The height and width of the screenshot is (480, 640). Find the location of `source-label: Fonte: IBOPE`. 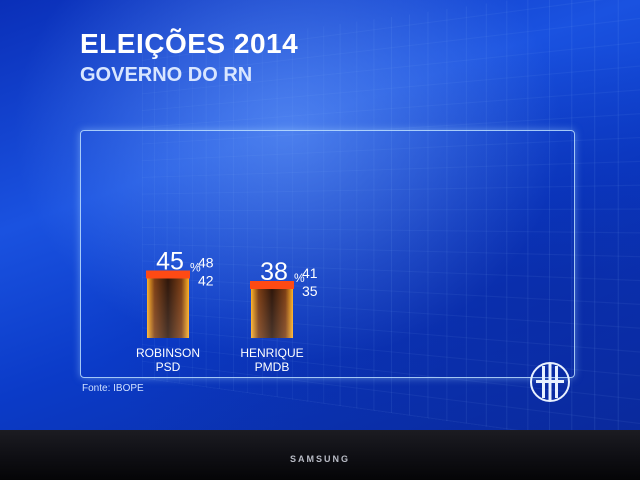

source-label: Fonte: IBOPE is located at coordinates (113, 388).